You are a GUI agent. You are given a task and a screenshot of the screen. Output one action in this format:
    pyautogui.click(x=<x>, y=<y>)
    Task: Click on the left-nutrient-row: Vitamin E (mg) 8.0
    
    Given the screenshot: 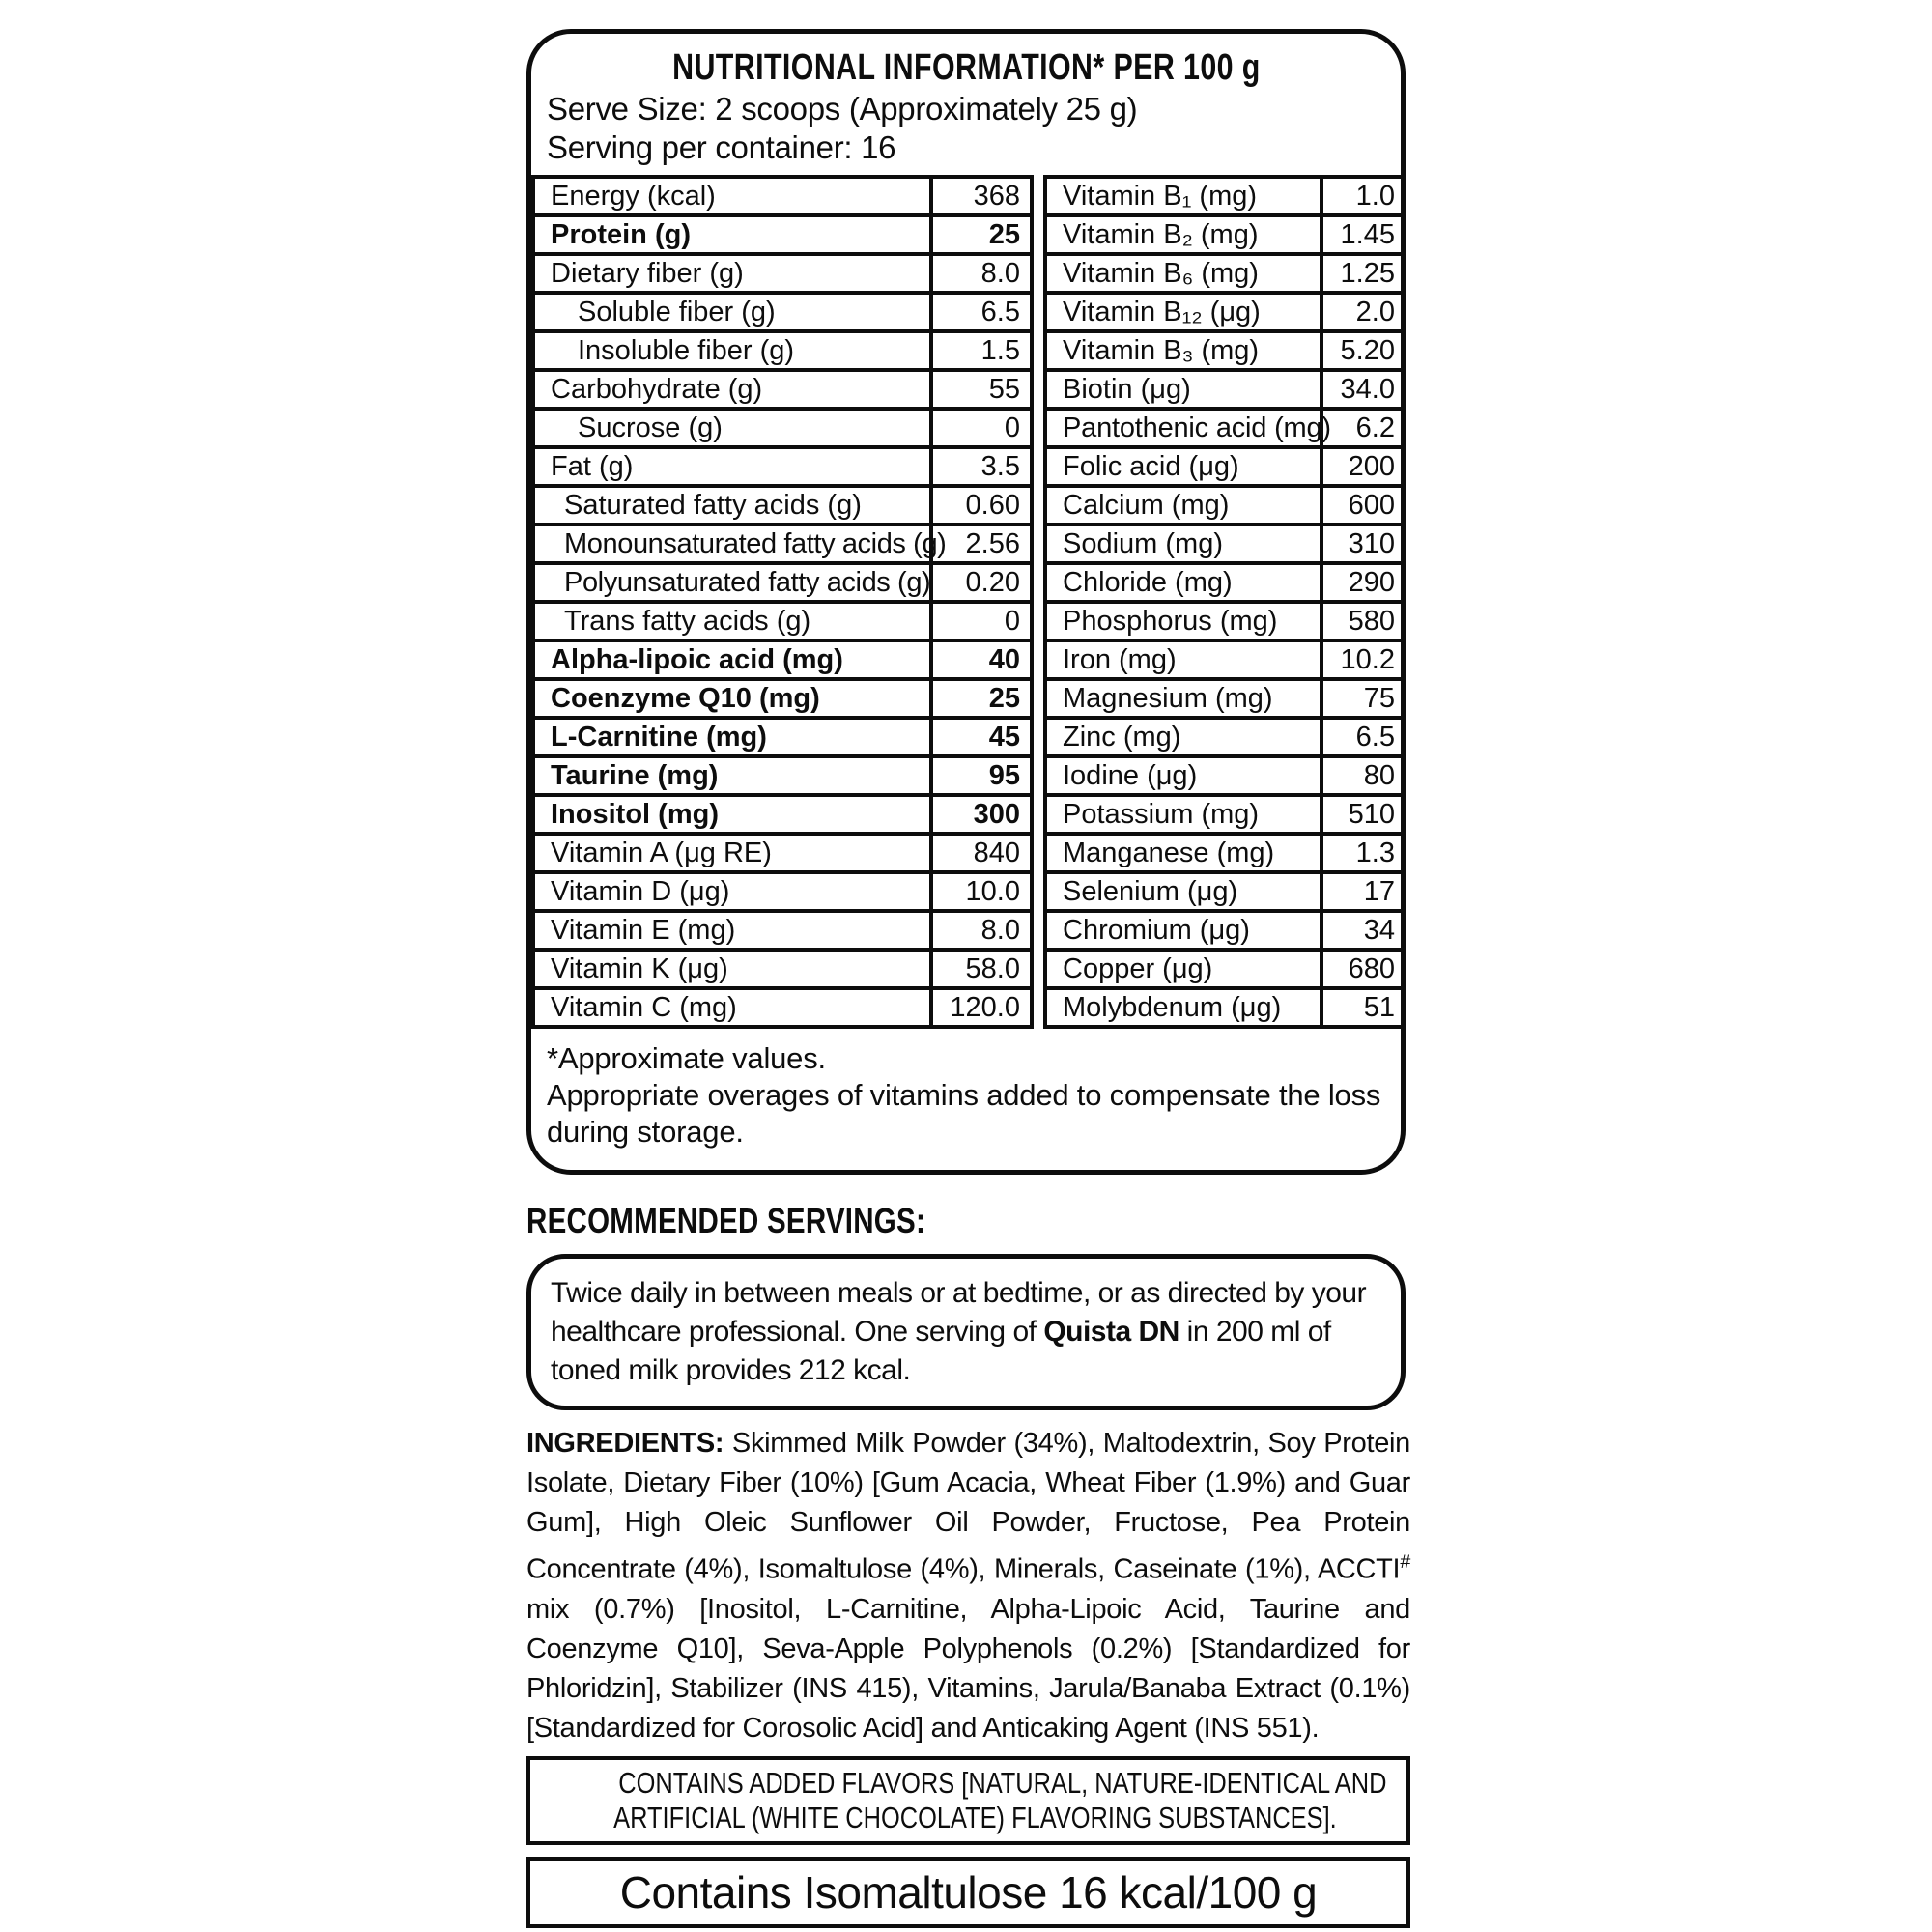 What is the action you would take?
    pyautogui.click(x=782, y=930)
    